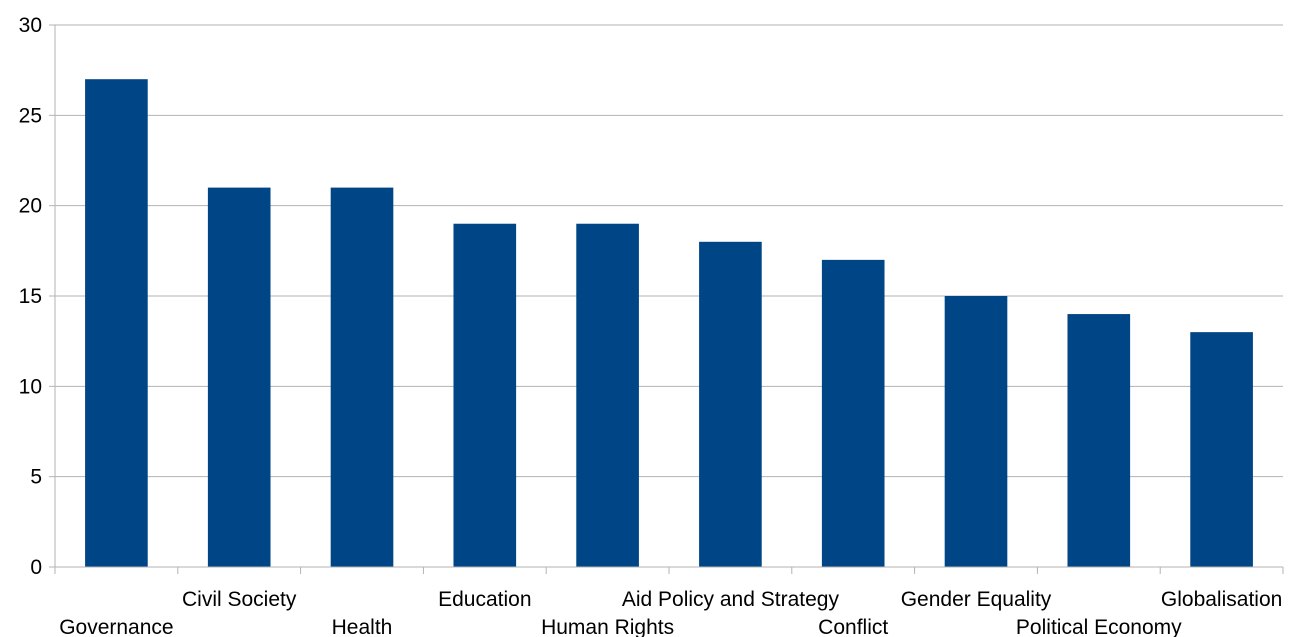 Image resolution: width=1296 pixels, height=637 pixels. Describe the element at coordinates (239, 377) in the screenshot. I see `bar-civil-society` at that location.